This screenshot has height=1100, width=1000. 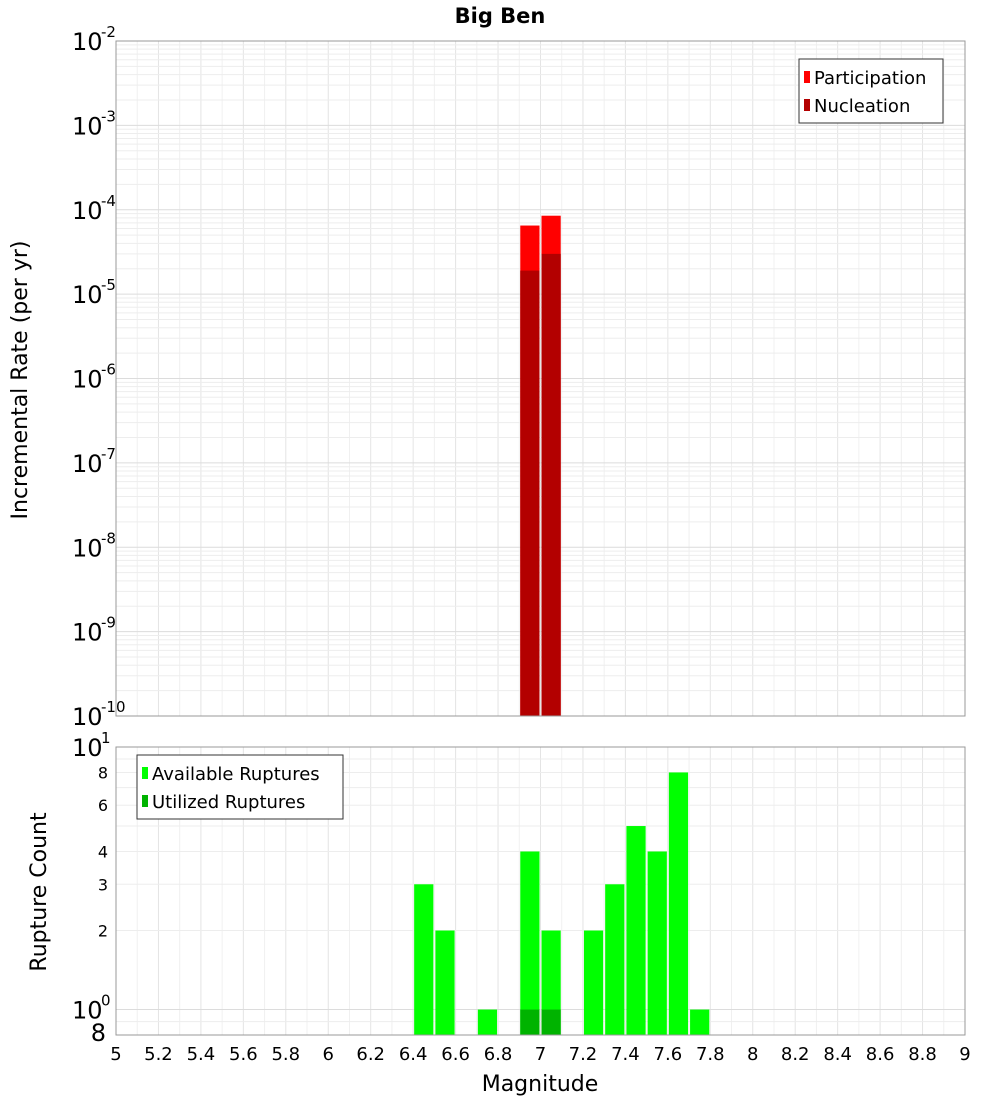 What do you see at coordinates (113, 707) in the screenshot?
I see `top-y-tick-exponent: -10` at bounding box center [113, 707].